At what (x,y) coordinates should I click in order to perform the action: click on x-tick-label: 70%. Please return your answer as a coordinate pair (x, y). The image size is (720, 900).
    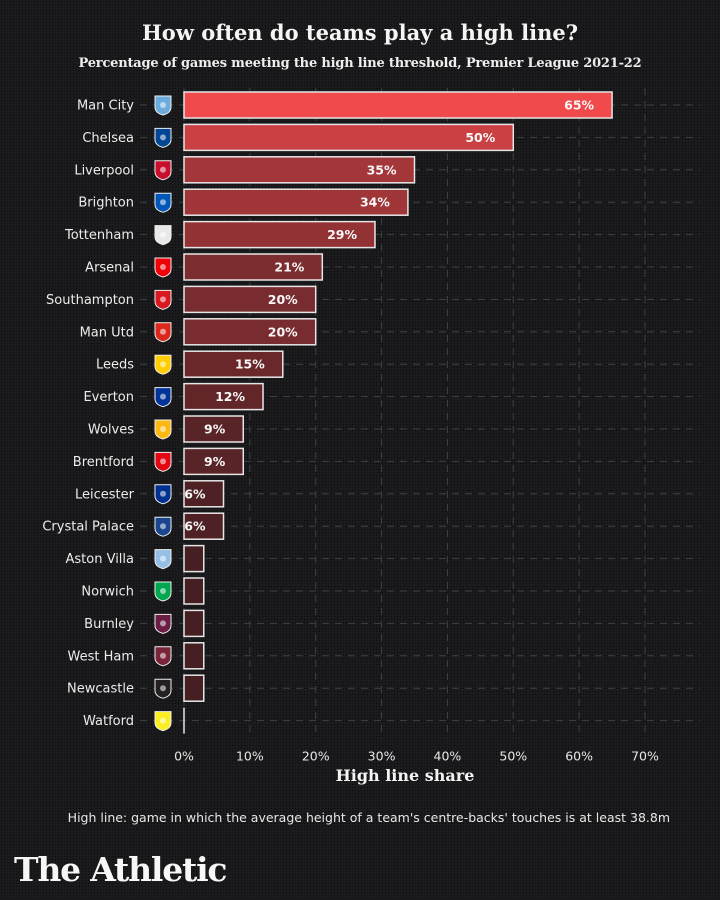
    Looking at the image, I should click on (645, 756).